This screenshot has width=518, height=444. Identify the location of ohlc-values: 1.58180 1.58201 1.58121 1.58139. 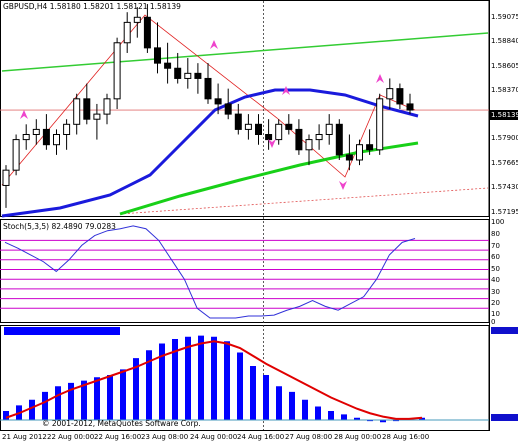
(115, 6).